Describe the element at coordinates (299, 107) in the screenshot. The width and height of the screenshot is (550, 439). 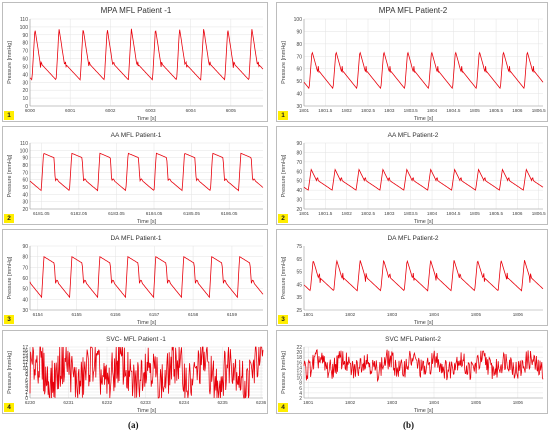
I see `y-tick-label: 30` at that location.